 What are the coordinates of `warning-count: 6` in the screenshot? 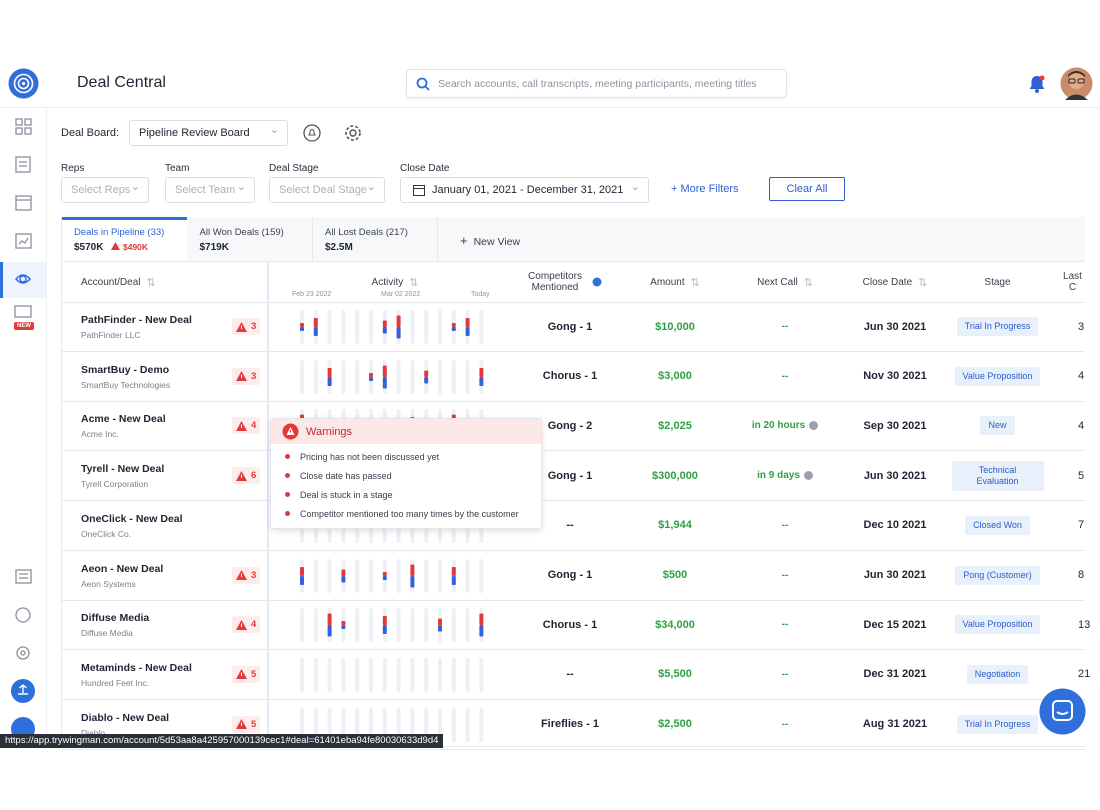 It's located at (254, 476).